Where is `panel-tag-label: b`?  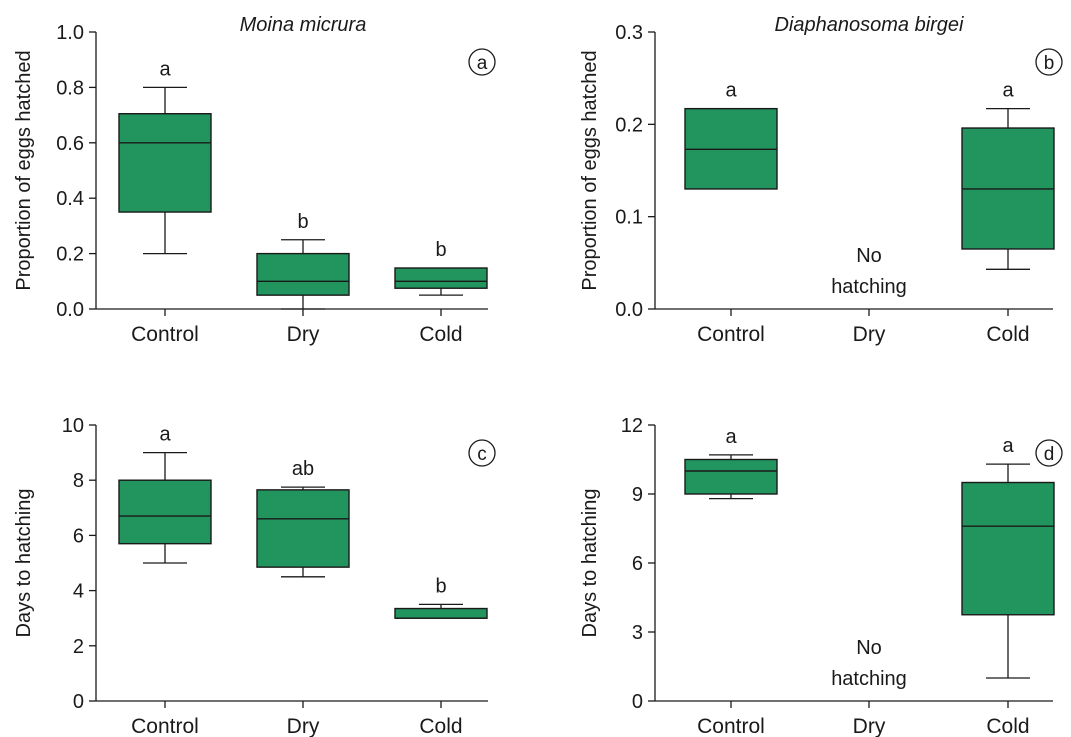
panel-tag-label: b is located at coordinates (1049, 63).